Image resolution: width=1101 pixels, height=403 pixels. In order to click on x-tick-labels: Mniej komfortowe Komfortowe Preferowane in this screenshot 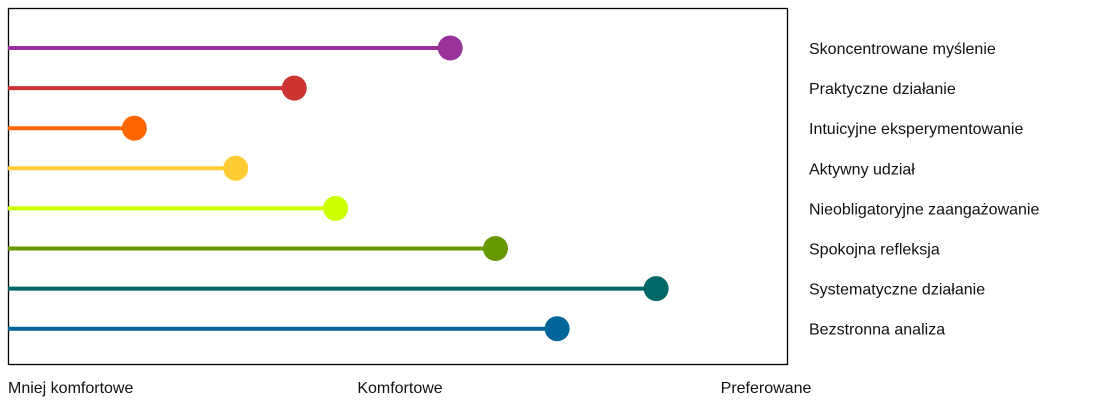, I will do `click(409, 388)`.